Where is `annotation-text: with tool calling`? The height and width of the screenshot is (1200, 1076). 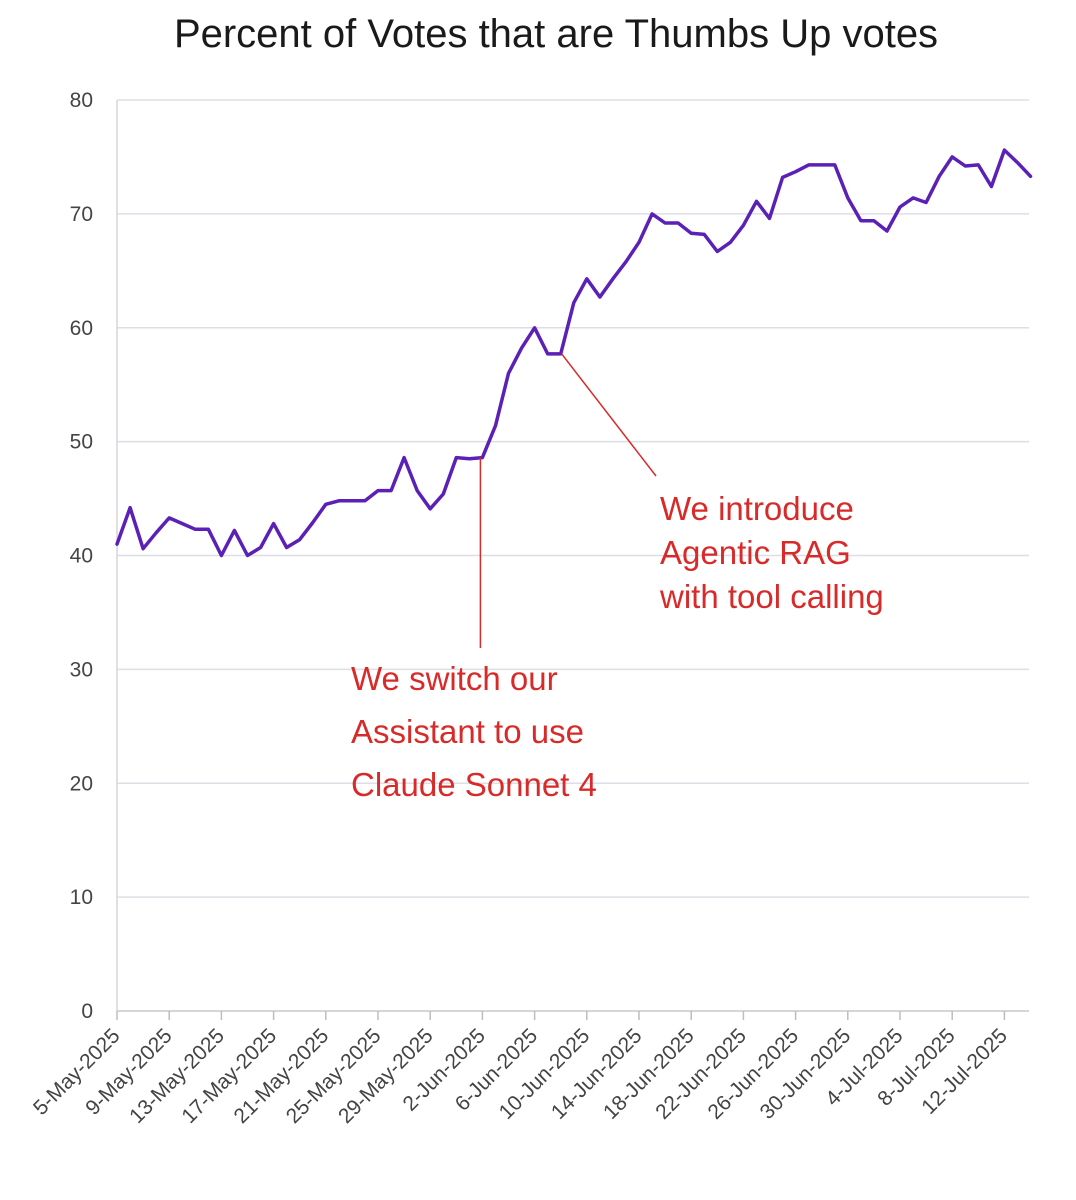
annotation-text: with tool calling is located at coordinates (771, 596).